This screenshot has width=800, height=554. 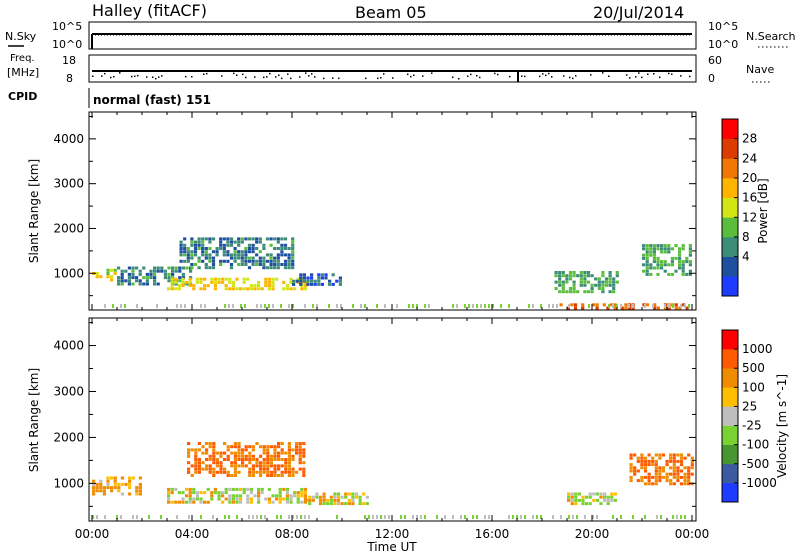 What do you see at coordinates (392, 534) in the screenshot?
I see `x-tick-label: 12:00` at bounding box center [392, 534].